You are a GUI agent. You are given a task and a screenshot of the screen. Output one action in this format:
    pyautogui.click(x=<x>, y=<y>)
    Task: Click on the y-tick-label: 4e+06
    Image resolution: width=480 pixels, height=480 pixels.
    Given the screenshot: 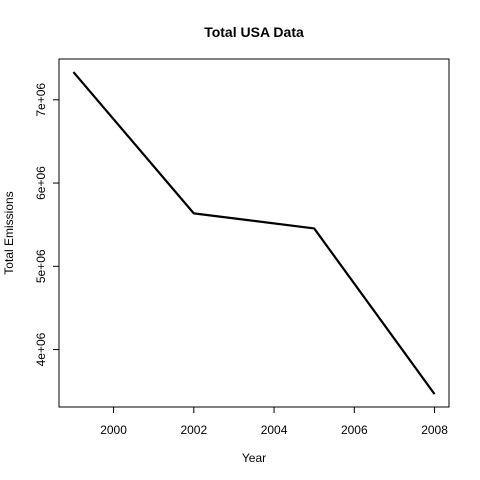 What is the action you would take?
    pyautogui.click(x=41, y=349)
    